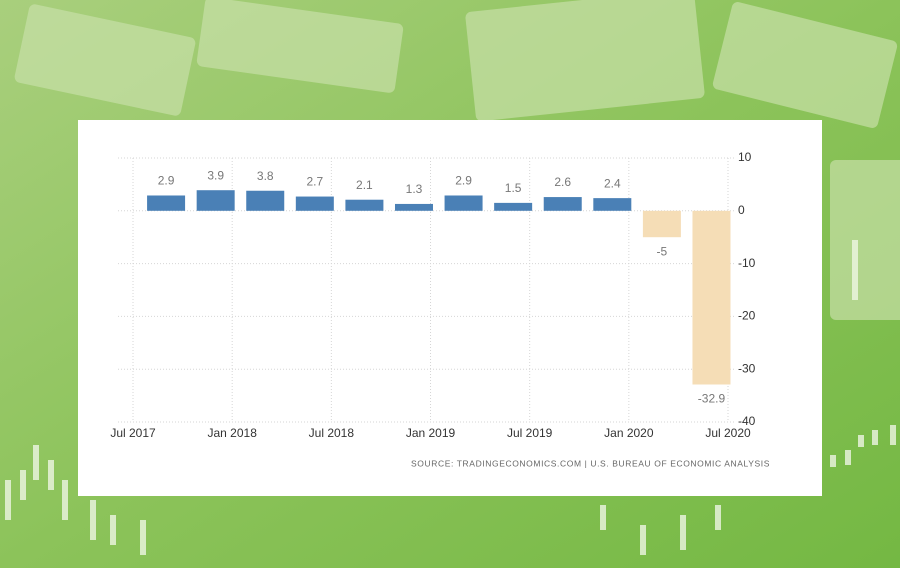 This screenshot has width=900, height=568. Describe the element at coordinates (332, 433) in the screenshot. I see `x-tick-label: Jul 2018` at that location.